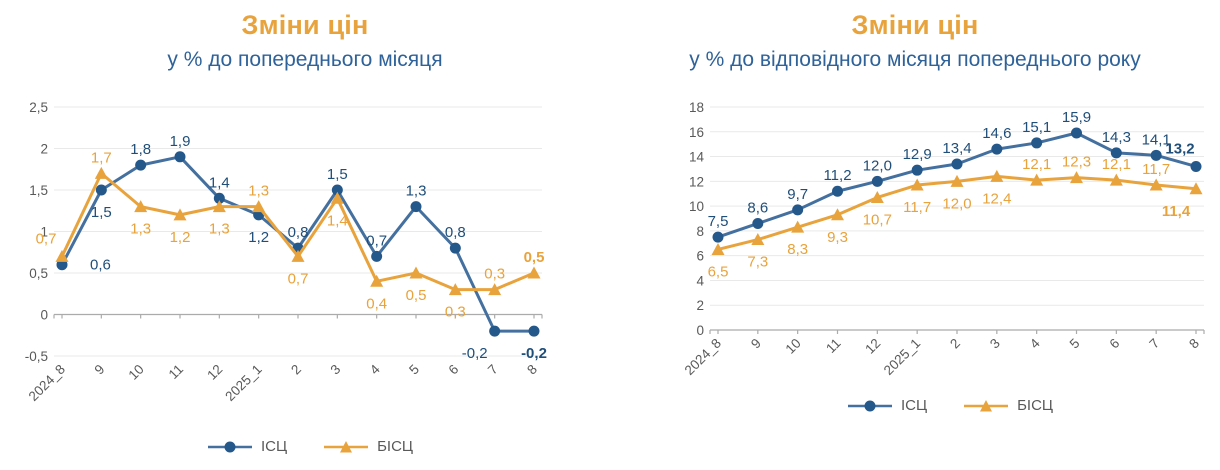 This screenshot has width=1220, height=470. Describe the element at coordinates (996, 133) in the screenshot. I see `data-label: 14,6` at that location.